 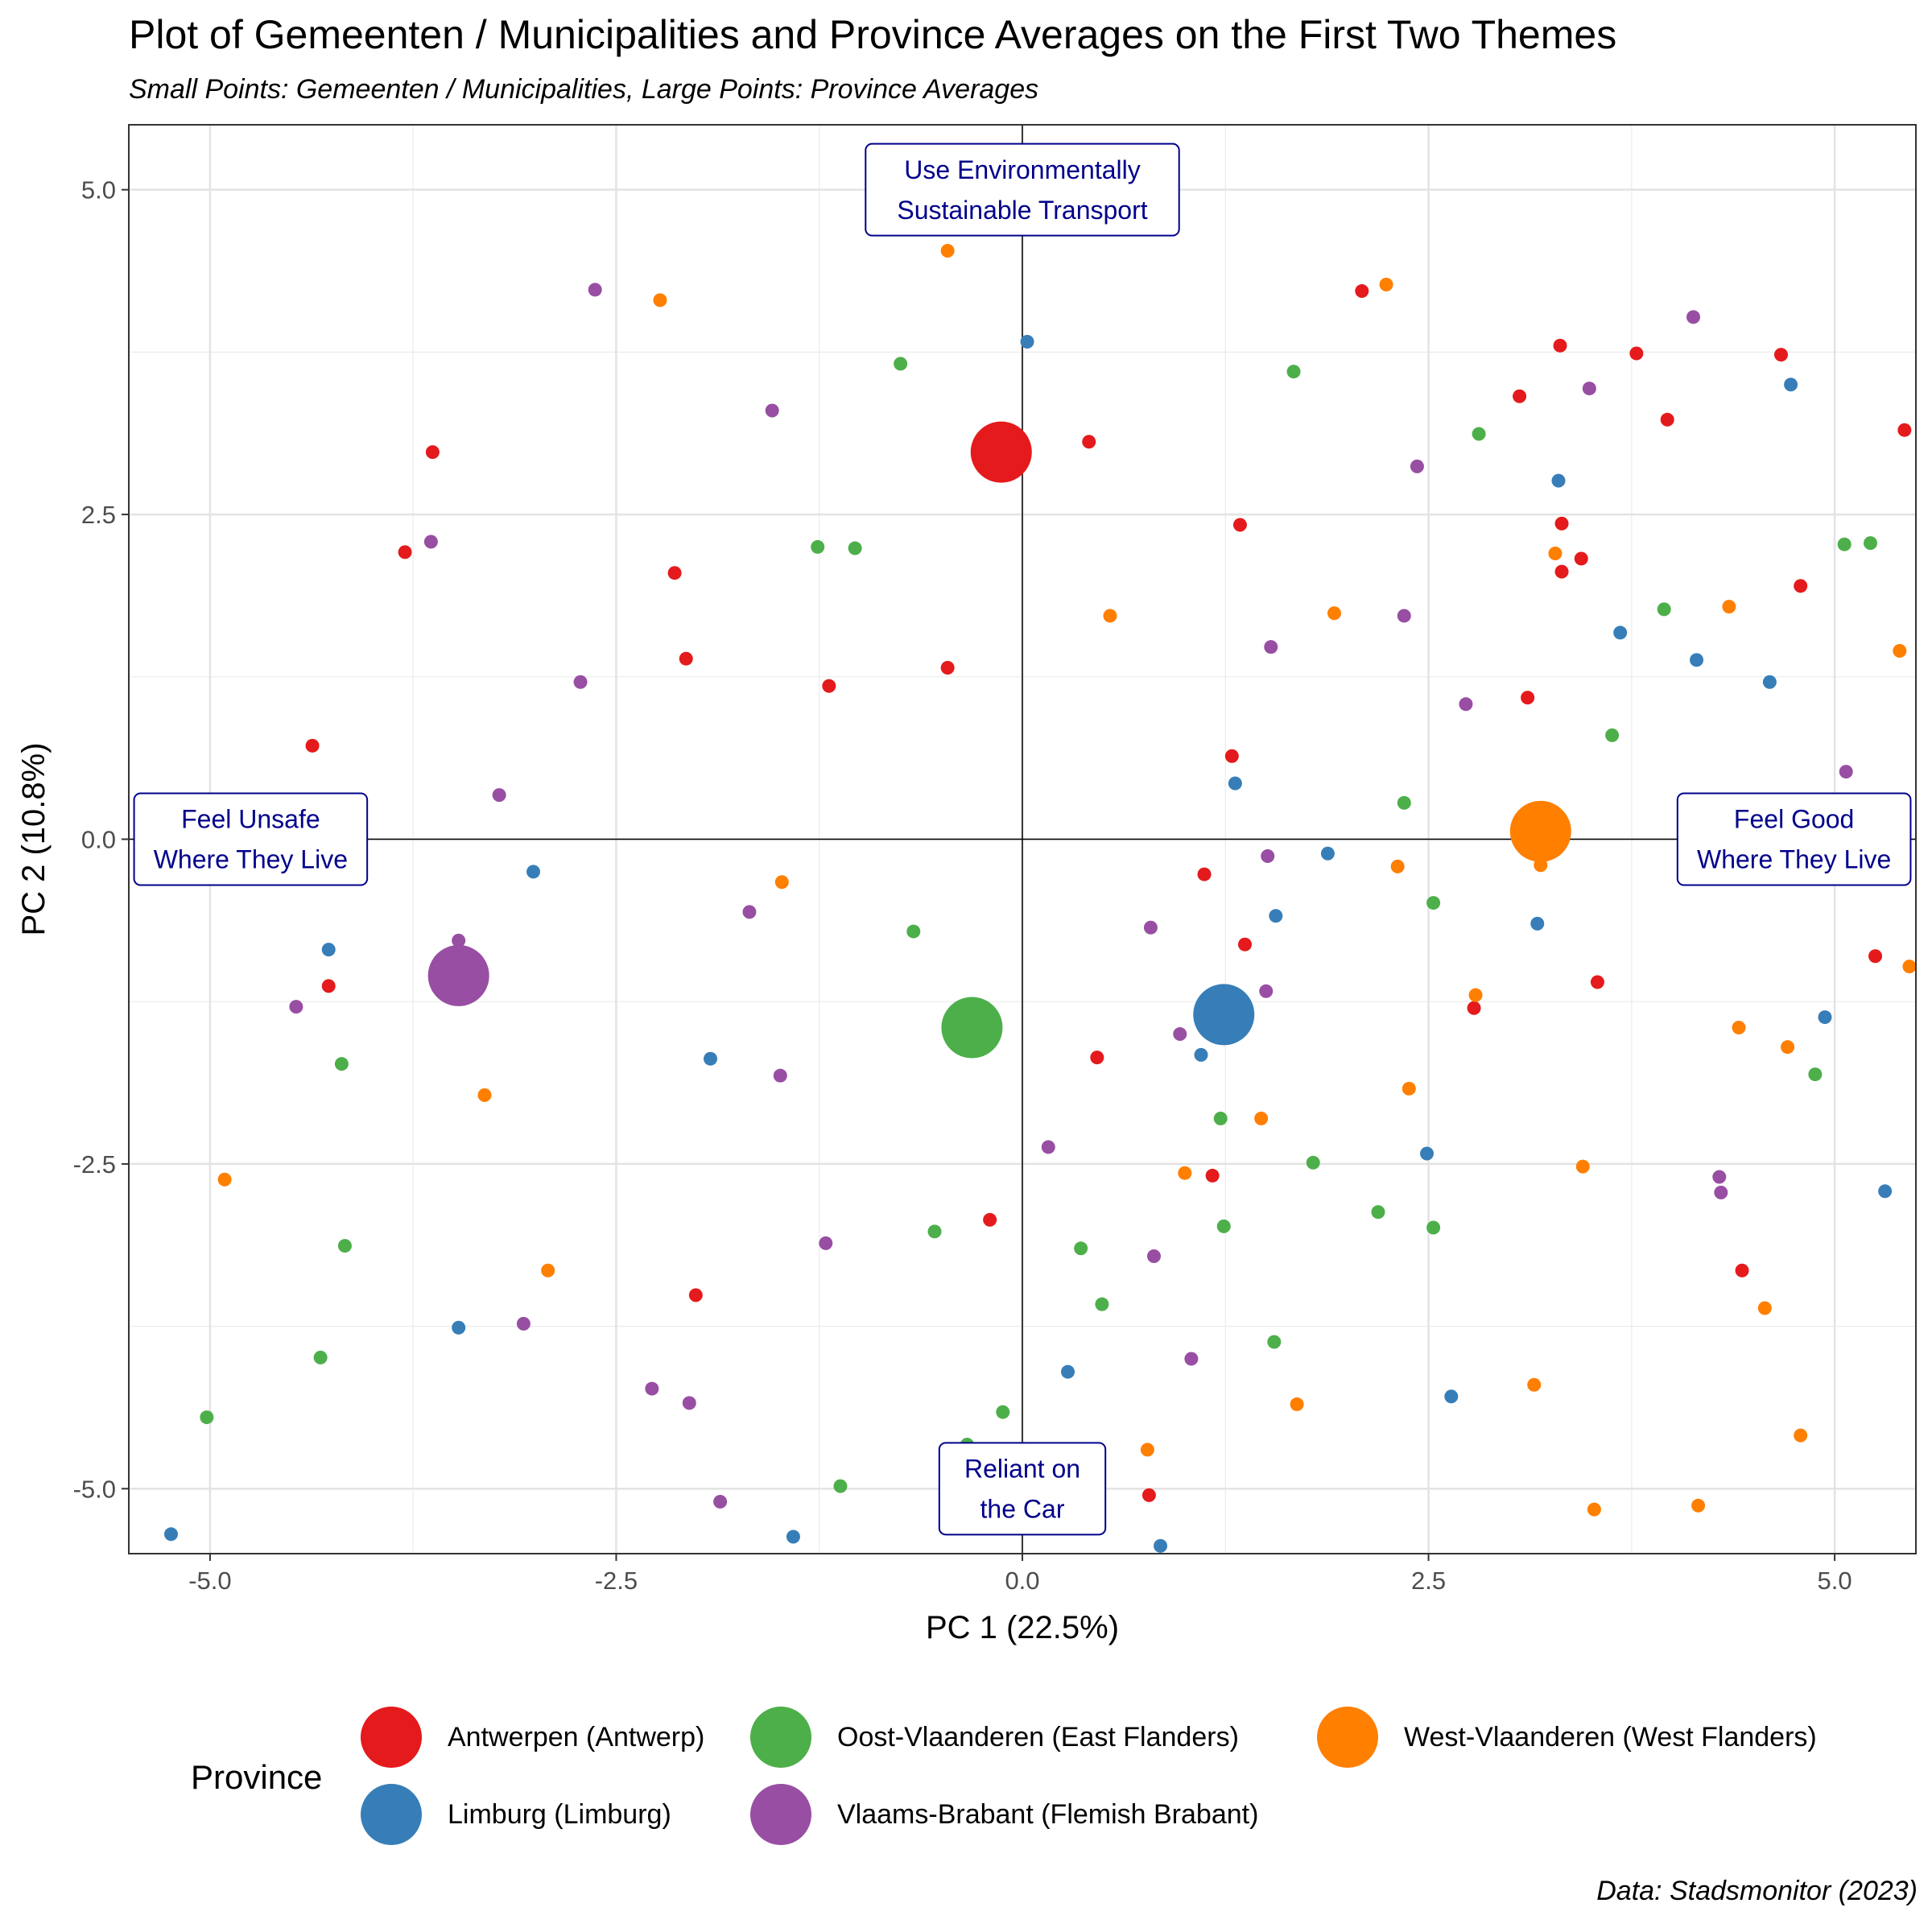 What do you see at coordinates (1048, 1814) in the screenshot?
I see `legend-label-vlaams-brabant: Vlaams-Brabant (Flemish Brabant)` at bounding box center [1048, 1814].